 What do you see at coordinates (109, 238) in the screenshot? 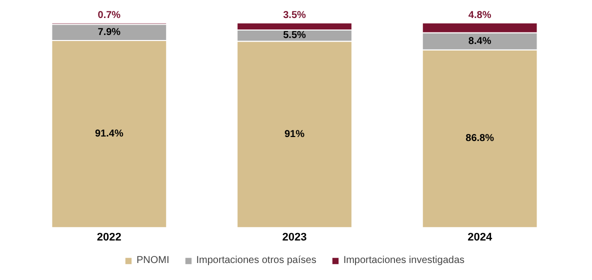
I see `x-tick-label: 2022` at bounding box center [109, 238].